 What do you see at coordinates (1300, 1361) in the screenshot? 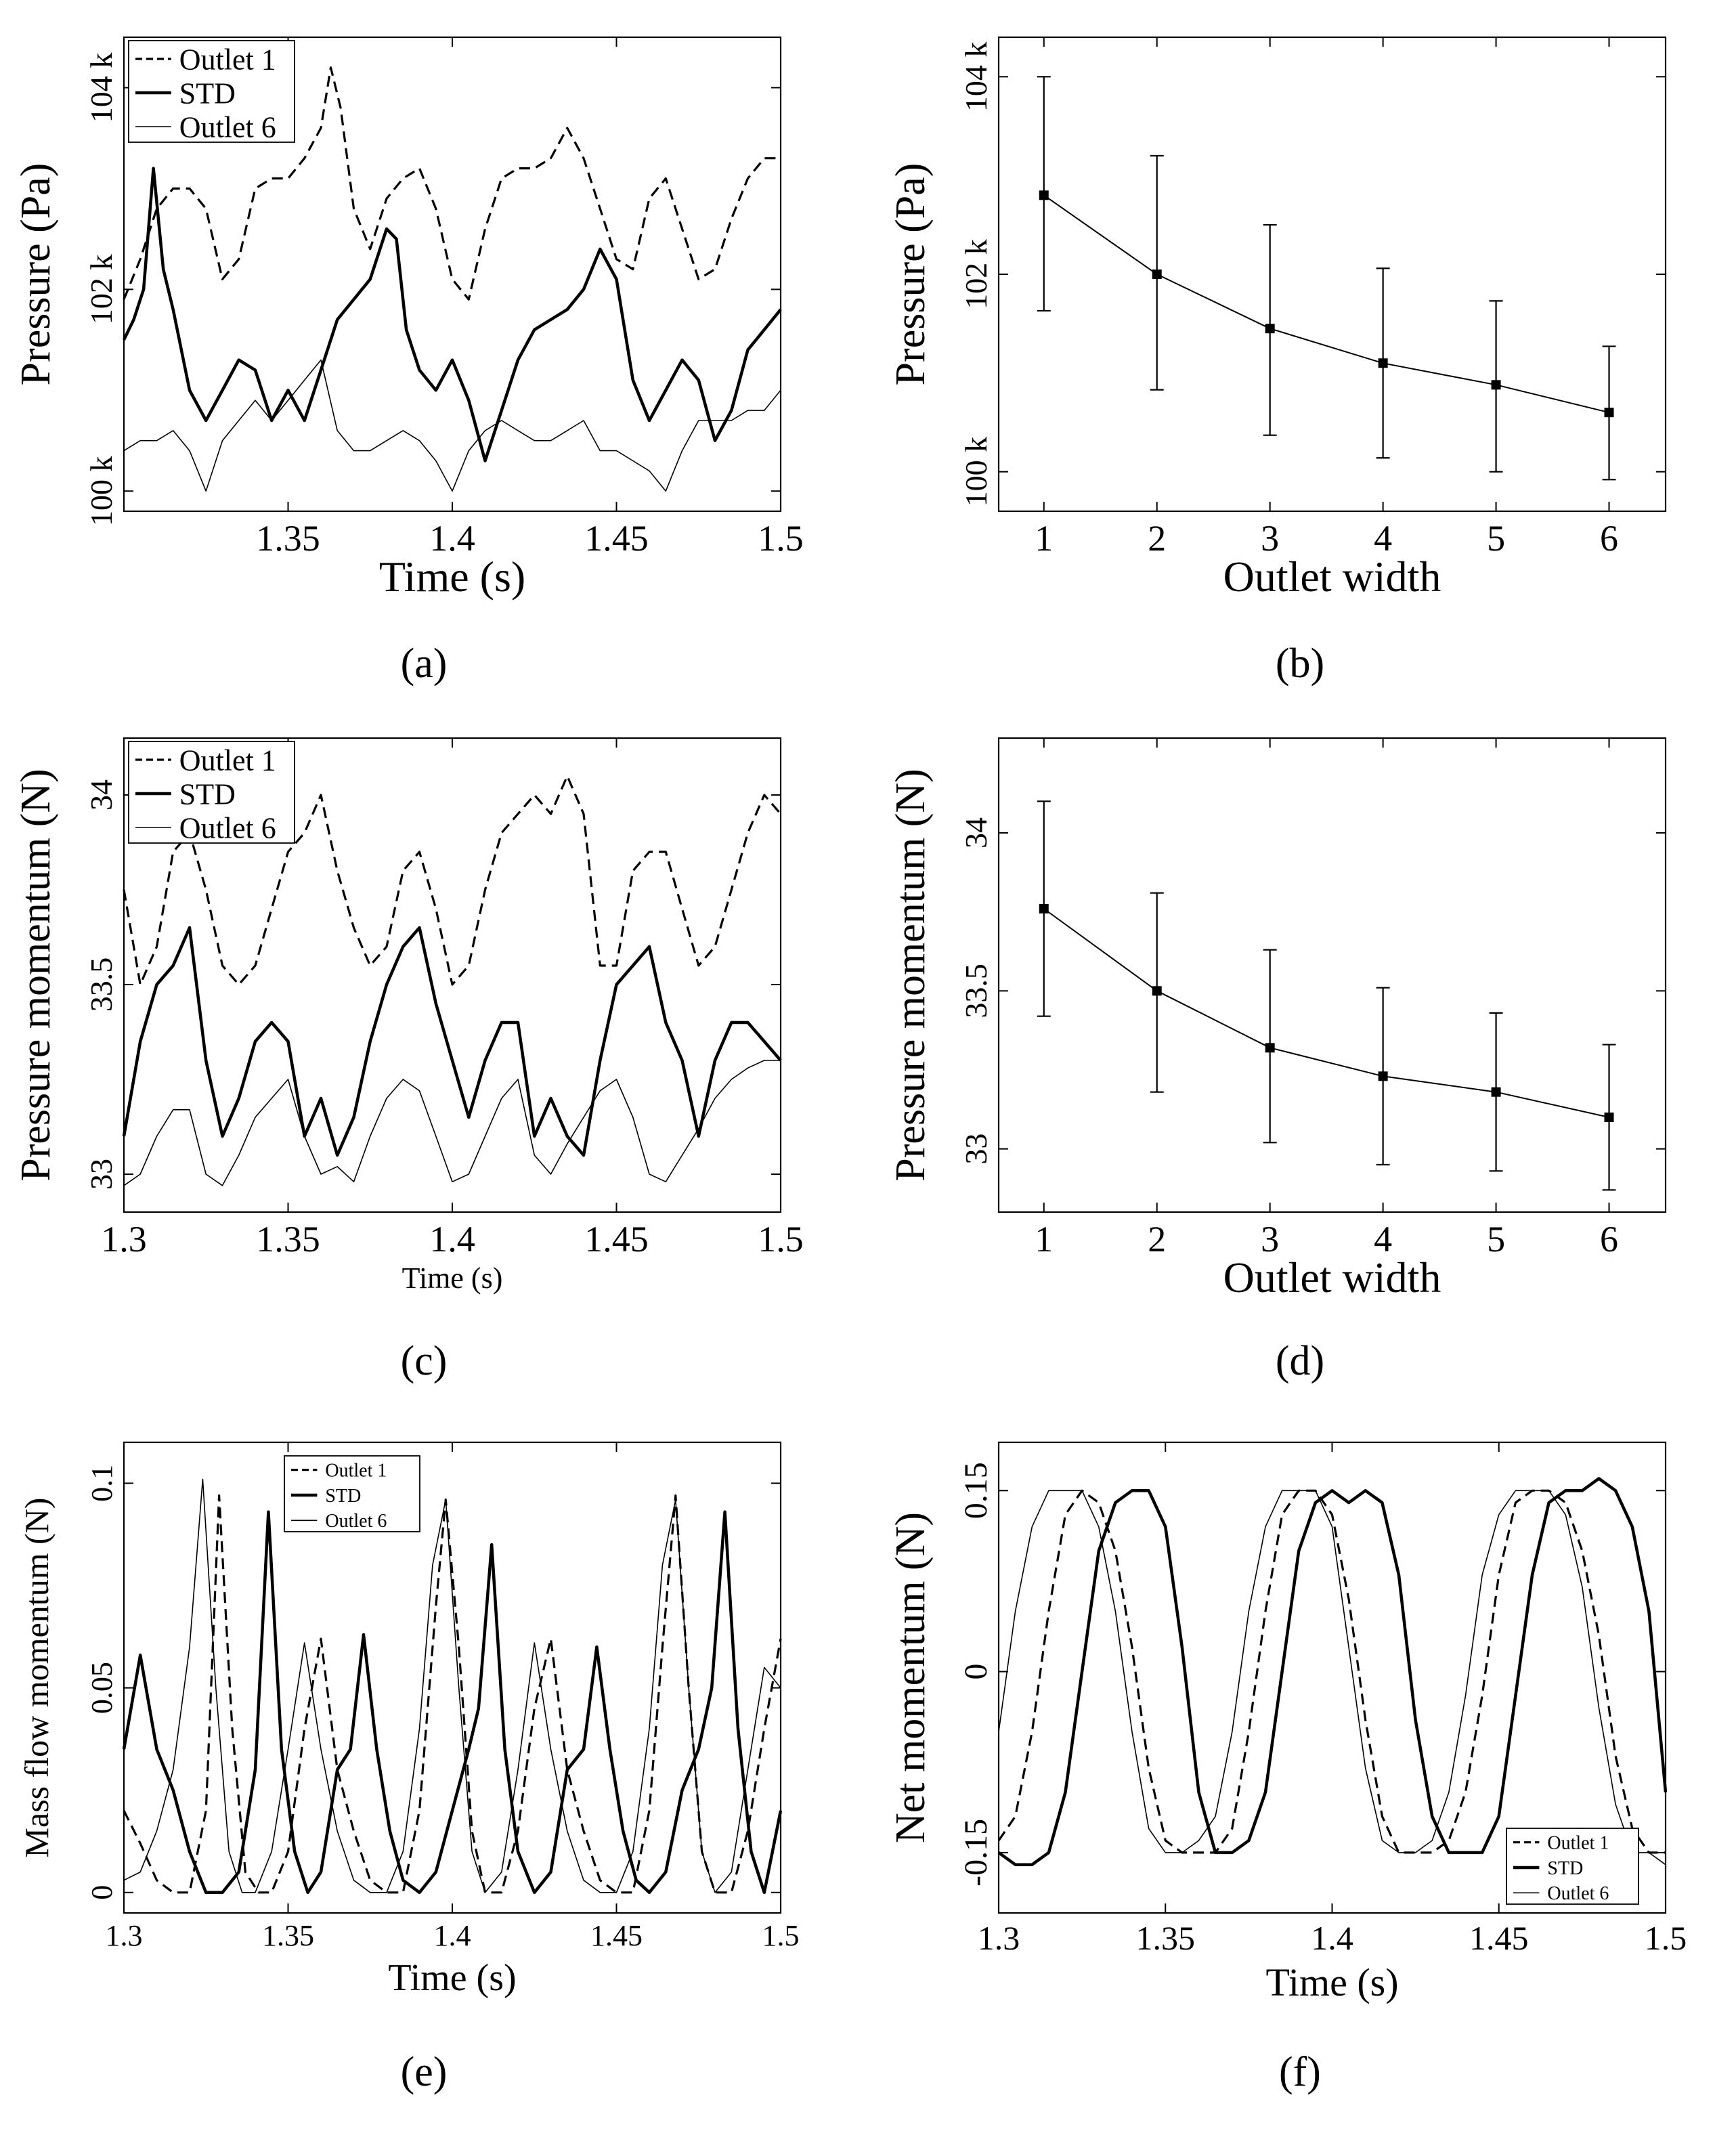
I see `caption-d: (d)` at bounding box center [1300, 1361].